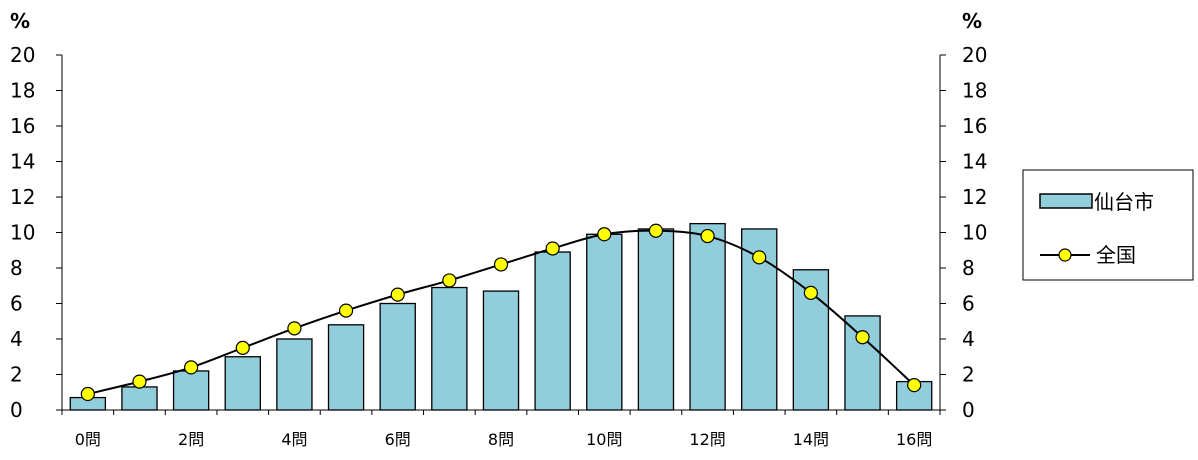 The width and height of the screenshot is (1198, 460). I want to click on left-y-axis: 0 2 4 6 8 10 12 14 16 18 20, so click(36, 232).